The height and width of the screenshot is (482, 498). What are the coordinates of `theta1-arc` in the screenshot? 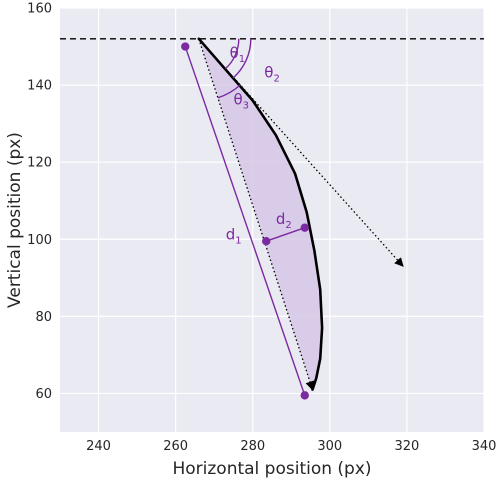 It's located at (232, 54).